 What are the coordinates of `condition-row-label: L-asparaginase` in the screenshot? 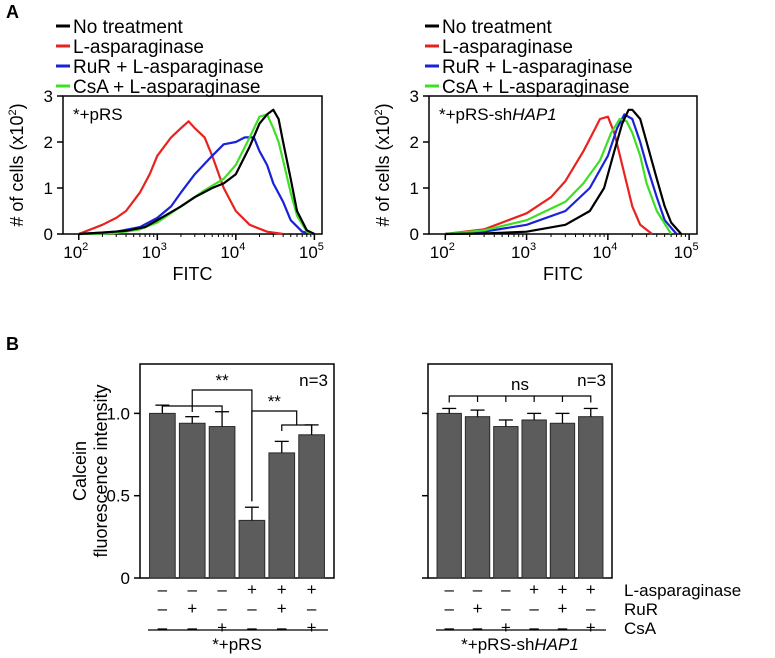 It's located at (682, 590).